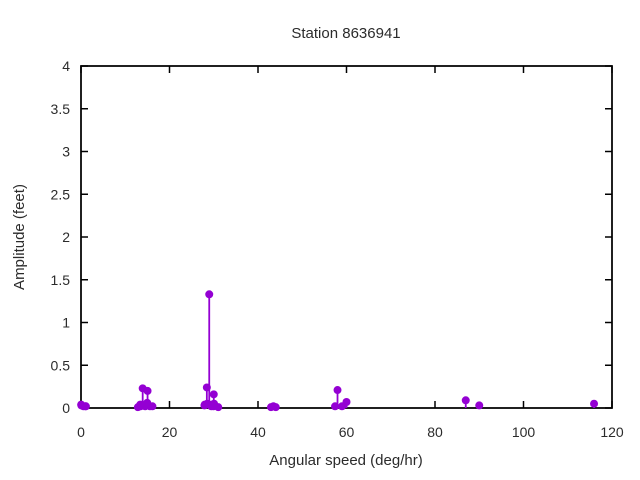  I want to click on x-tick-label: 40, so click(258, 432).